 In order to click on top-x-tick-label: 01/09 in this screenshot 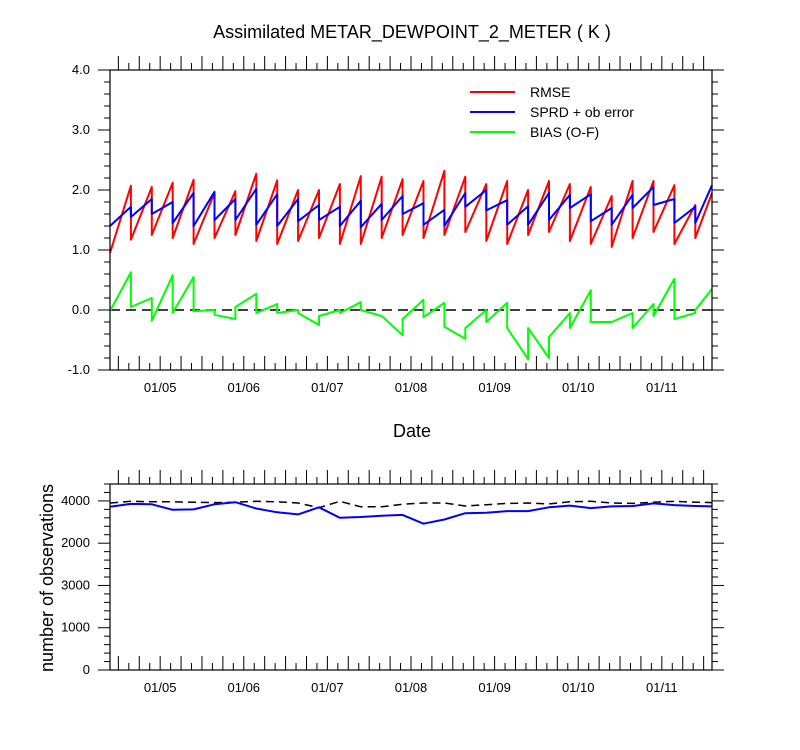, I will do `click(494, 387)`.